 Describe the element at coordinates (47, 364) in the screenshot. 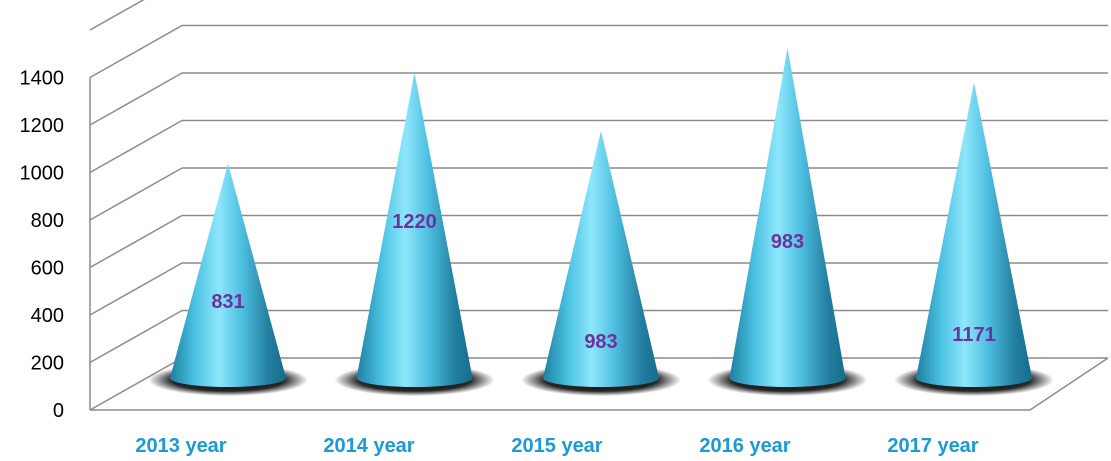

I see `y-tick-label: 200` at that location.